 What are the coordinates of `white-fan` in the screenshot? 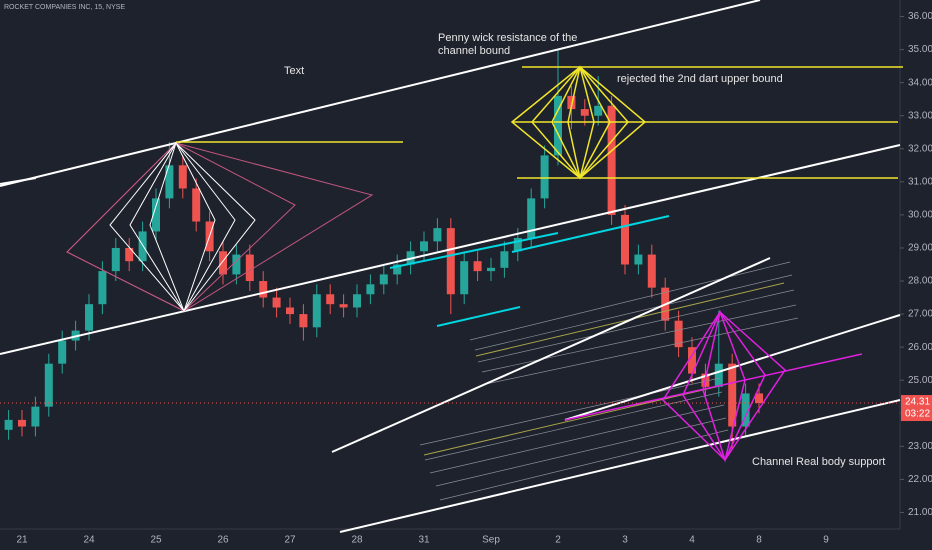 It's located at (182, 227).